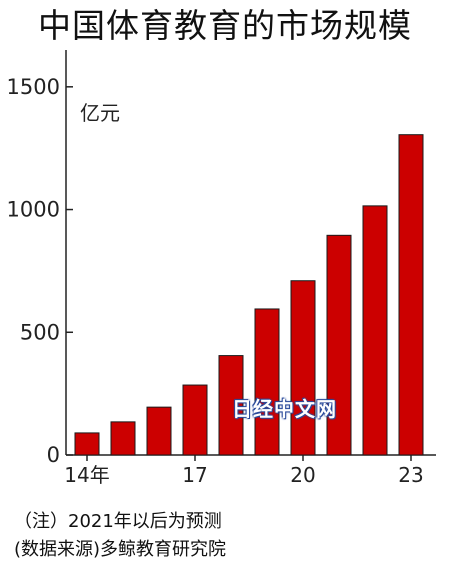 The height and width of the screenshot is (570, 450). Describe the element at coordinates (375, 330) in the screenshot. I see `bar-2022` at that location.